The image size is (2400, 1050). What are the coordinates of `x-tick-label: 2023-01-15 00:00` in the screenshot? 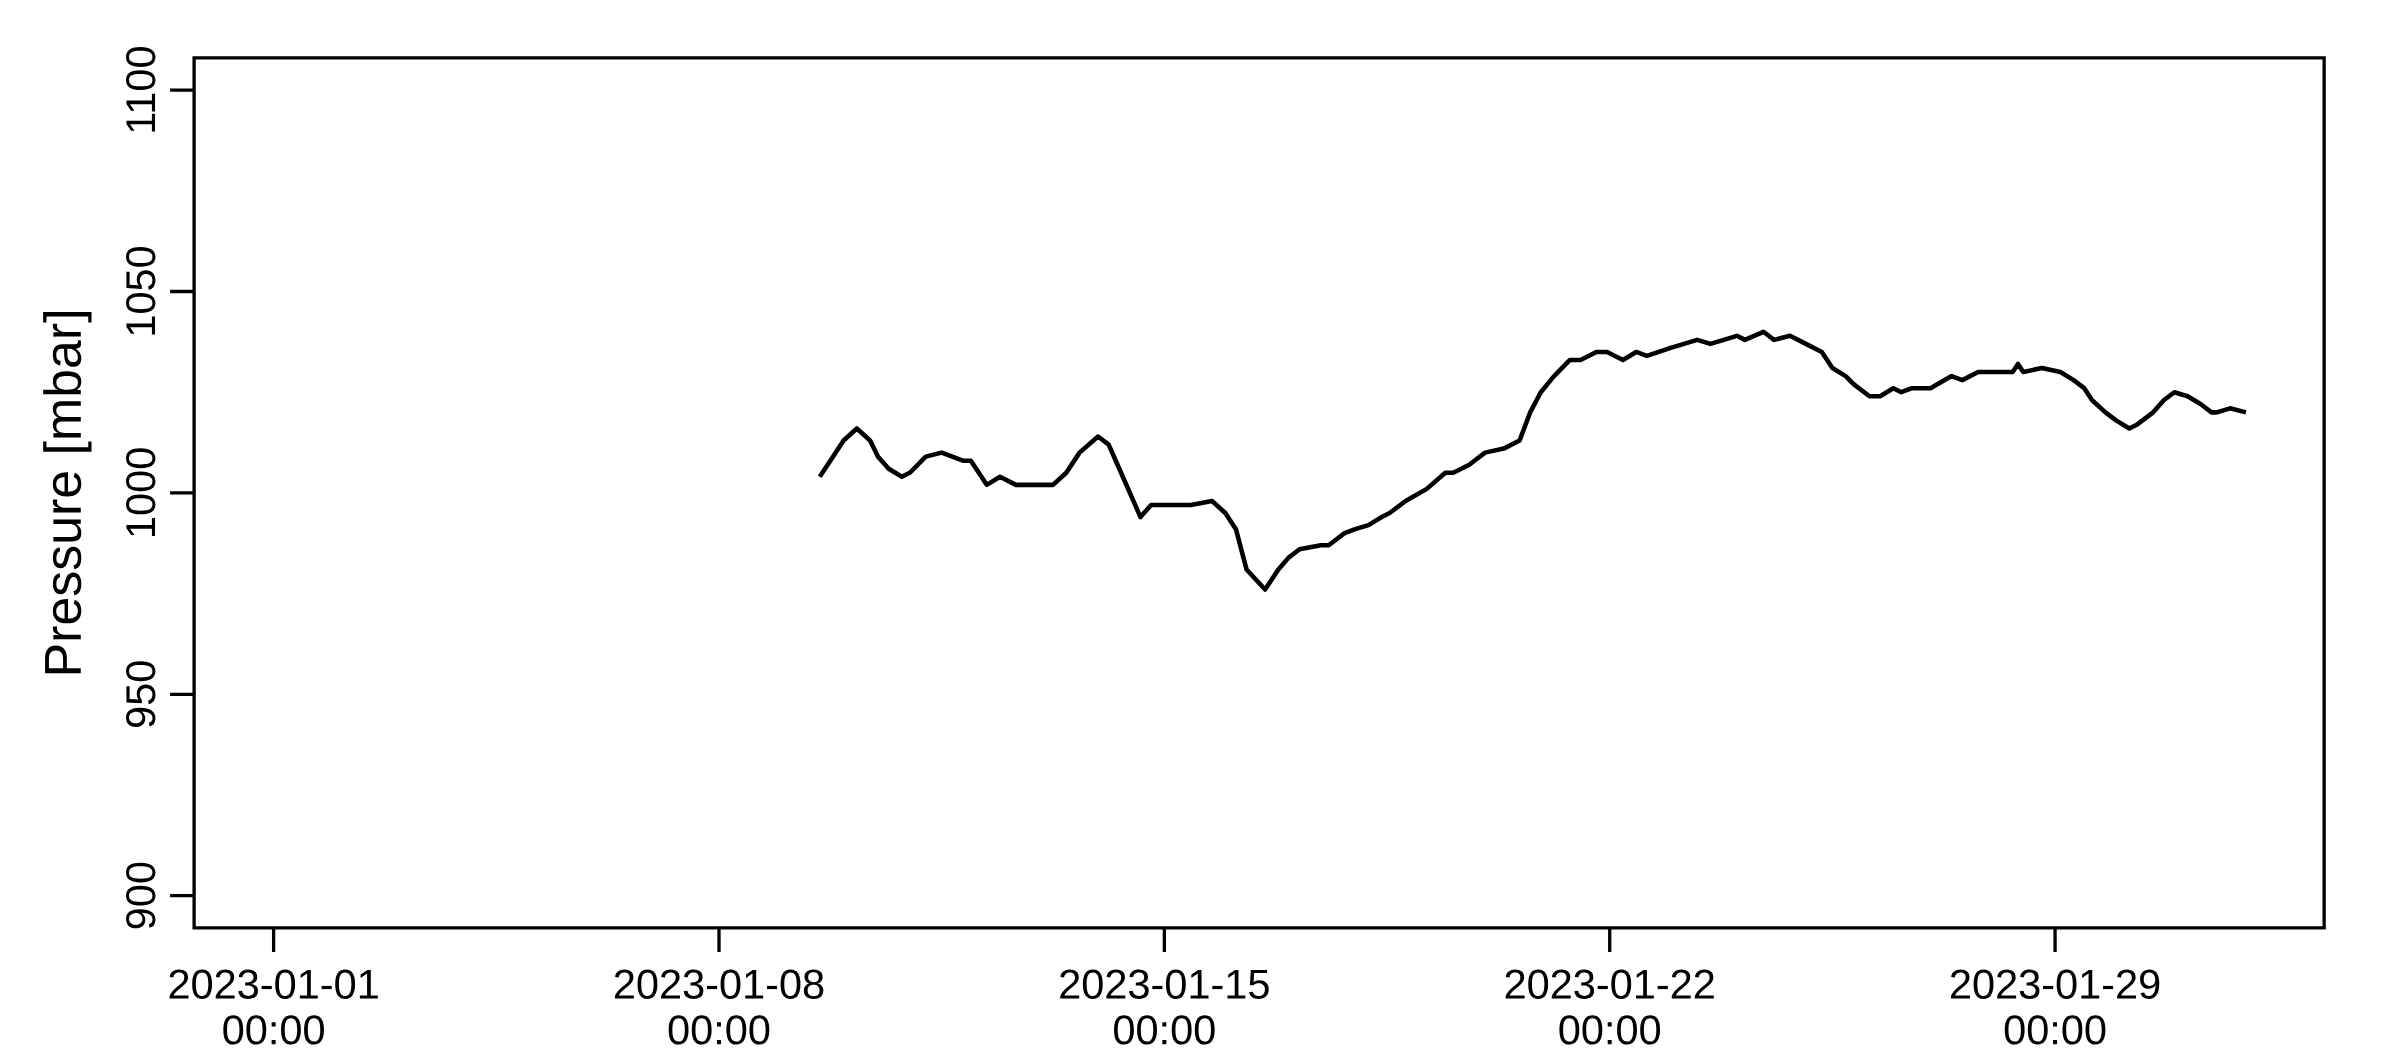 It's located at (1164, 1007).